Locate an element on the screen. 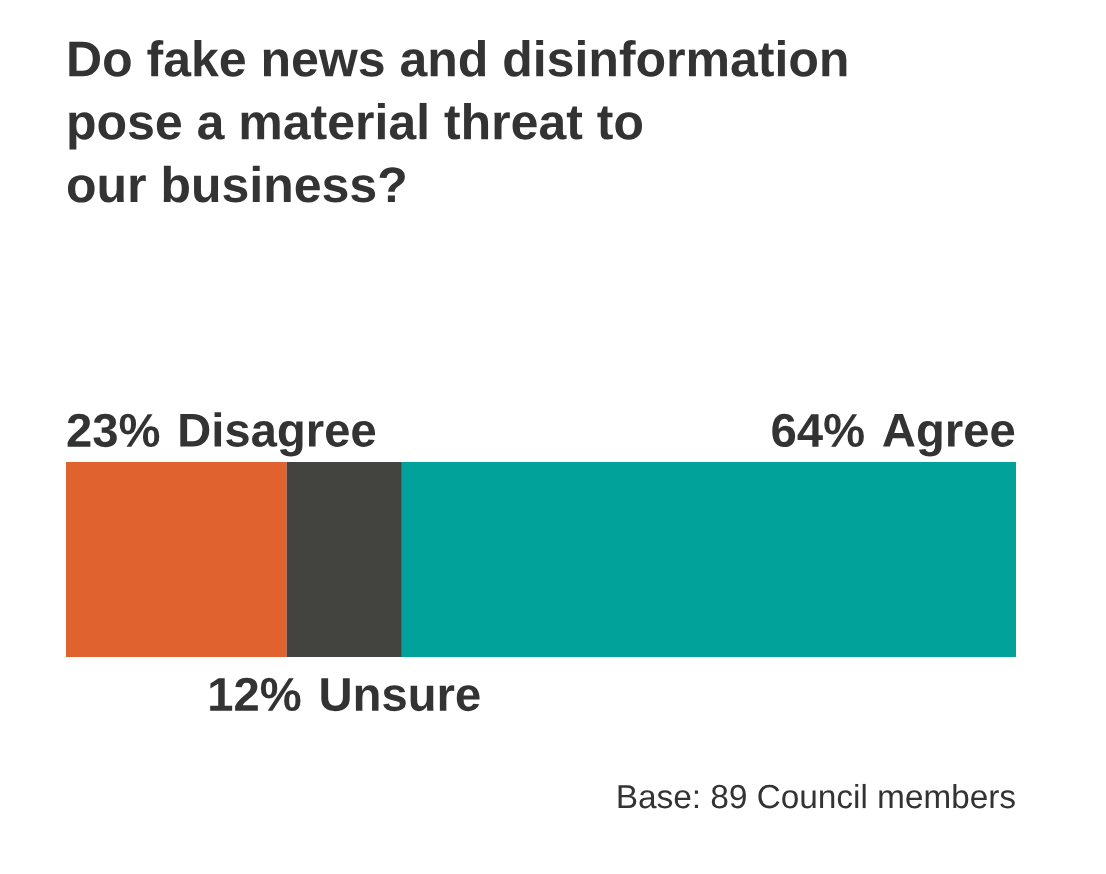 The image size is (1106, 874). chart-title: Do fake news and disinformation pose a material threat to our business? is located at coordinates (457, 121).